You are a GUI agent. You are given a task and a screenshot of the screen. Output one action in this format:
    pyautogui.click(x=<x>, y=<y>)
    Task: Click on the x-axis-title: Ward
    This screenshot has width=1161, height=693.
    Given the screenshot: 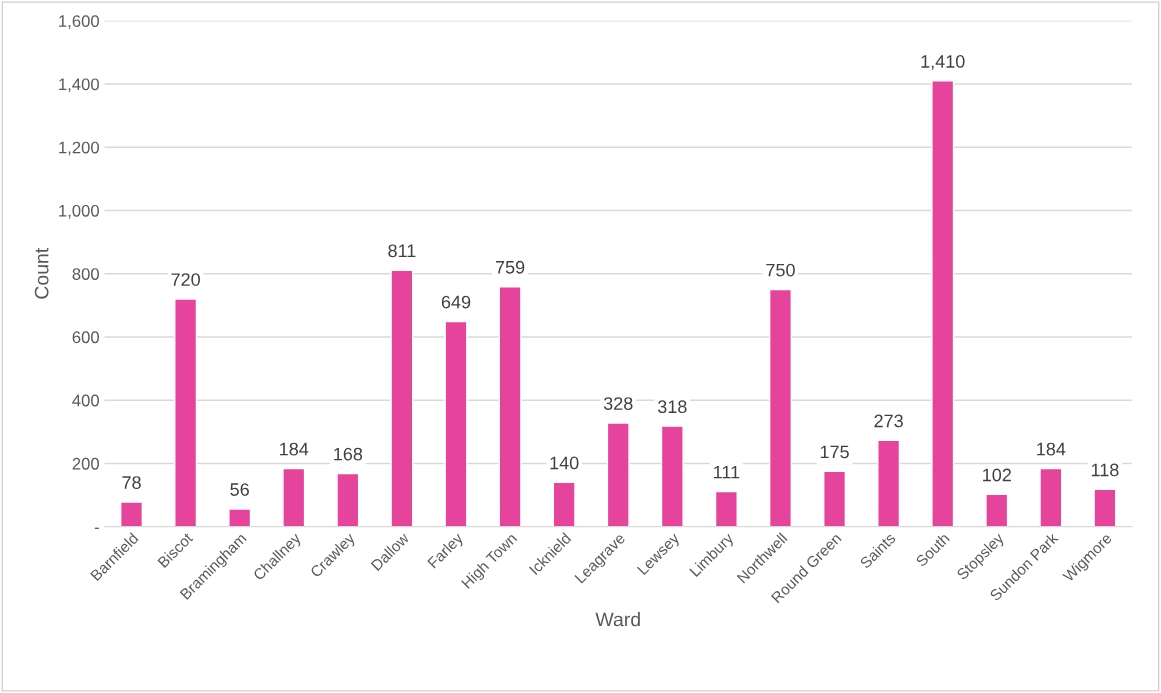 What is the action you would take?
    pyautogui.click(x=617, y=619)
    